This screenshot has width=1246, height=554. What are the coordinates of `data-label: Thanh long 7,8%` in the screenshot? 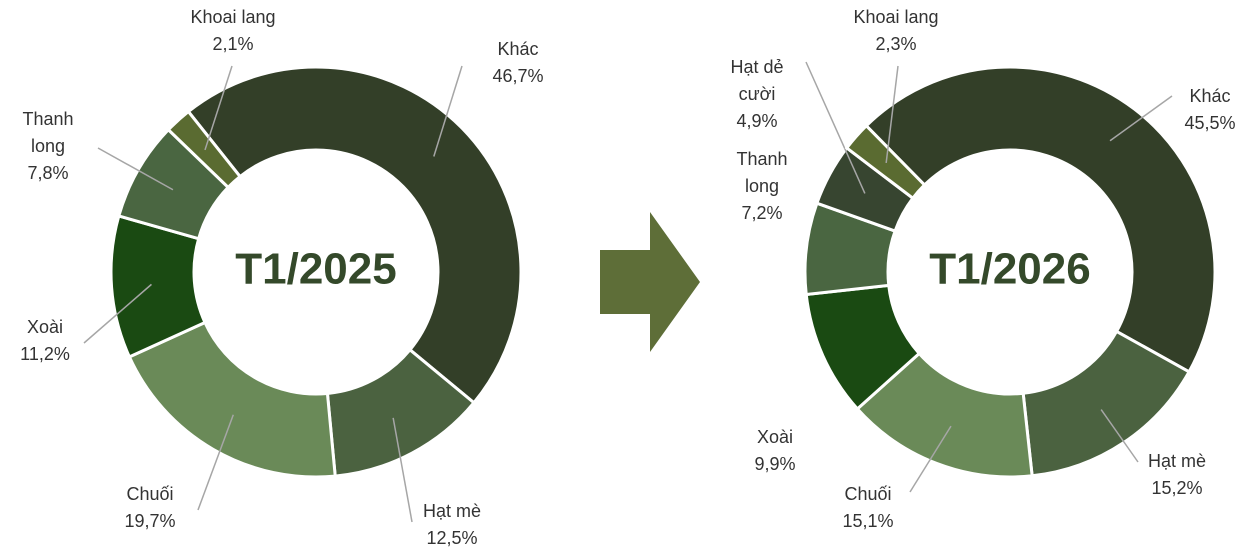 It's located at (48, 146).